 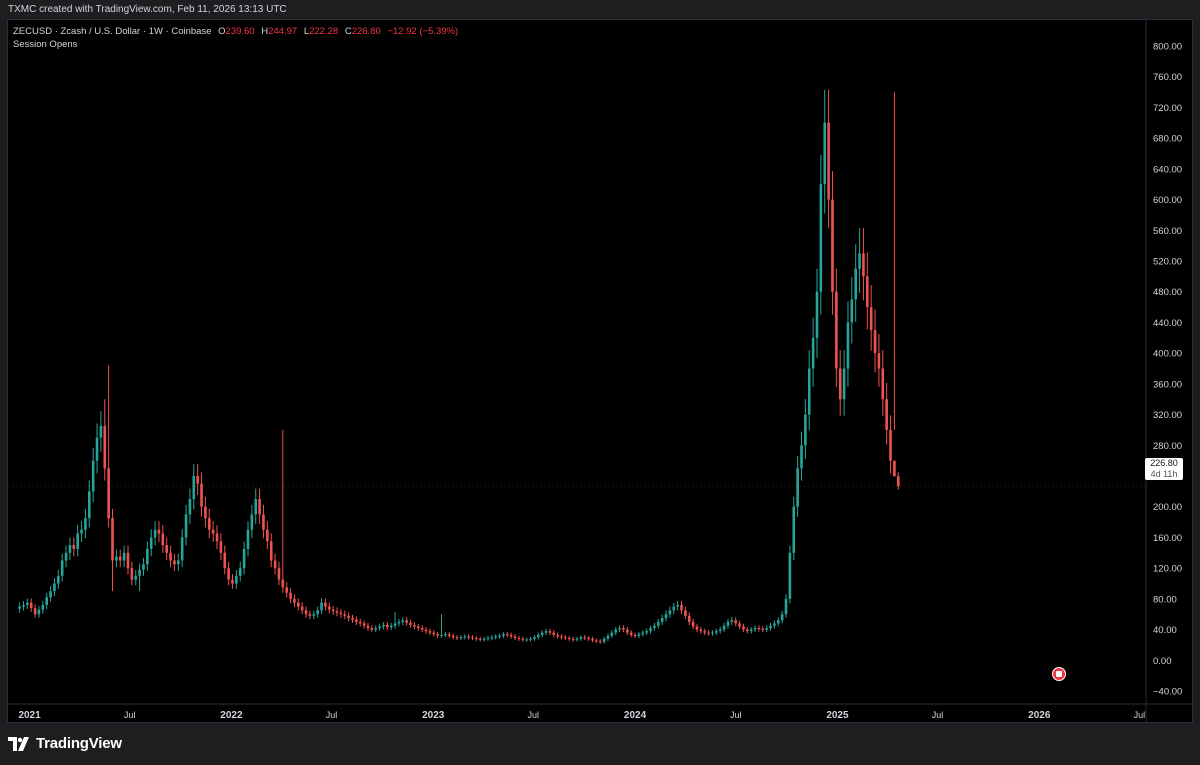 I want to click on flag-icon, so click(x=1059, y=674).